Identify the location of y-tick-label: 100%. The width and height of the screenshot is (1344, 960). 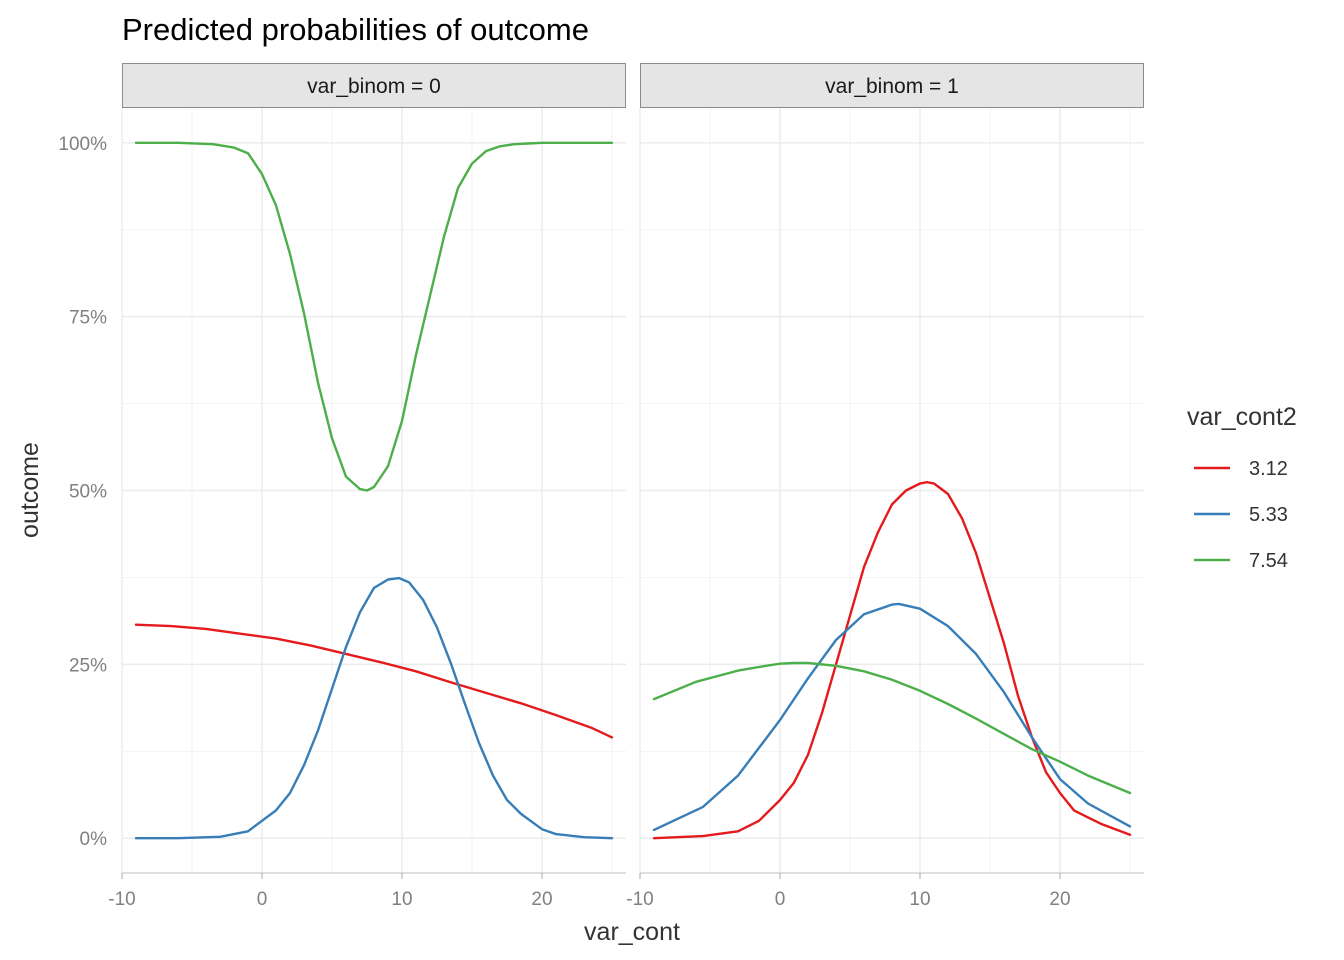
(82, 144).